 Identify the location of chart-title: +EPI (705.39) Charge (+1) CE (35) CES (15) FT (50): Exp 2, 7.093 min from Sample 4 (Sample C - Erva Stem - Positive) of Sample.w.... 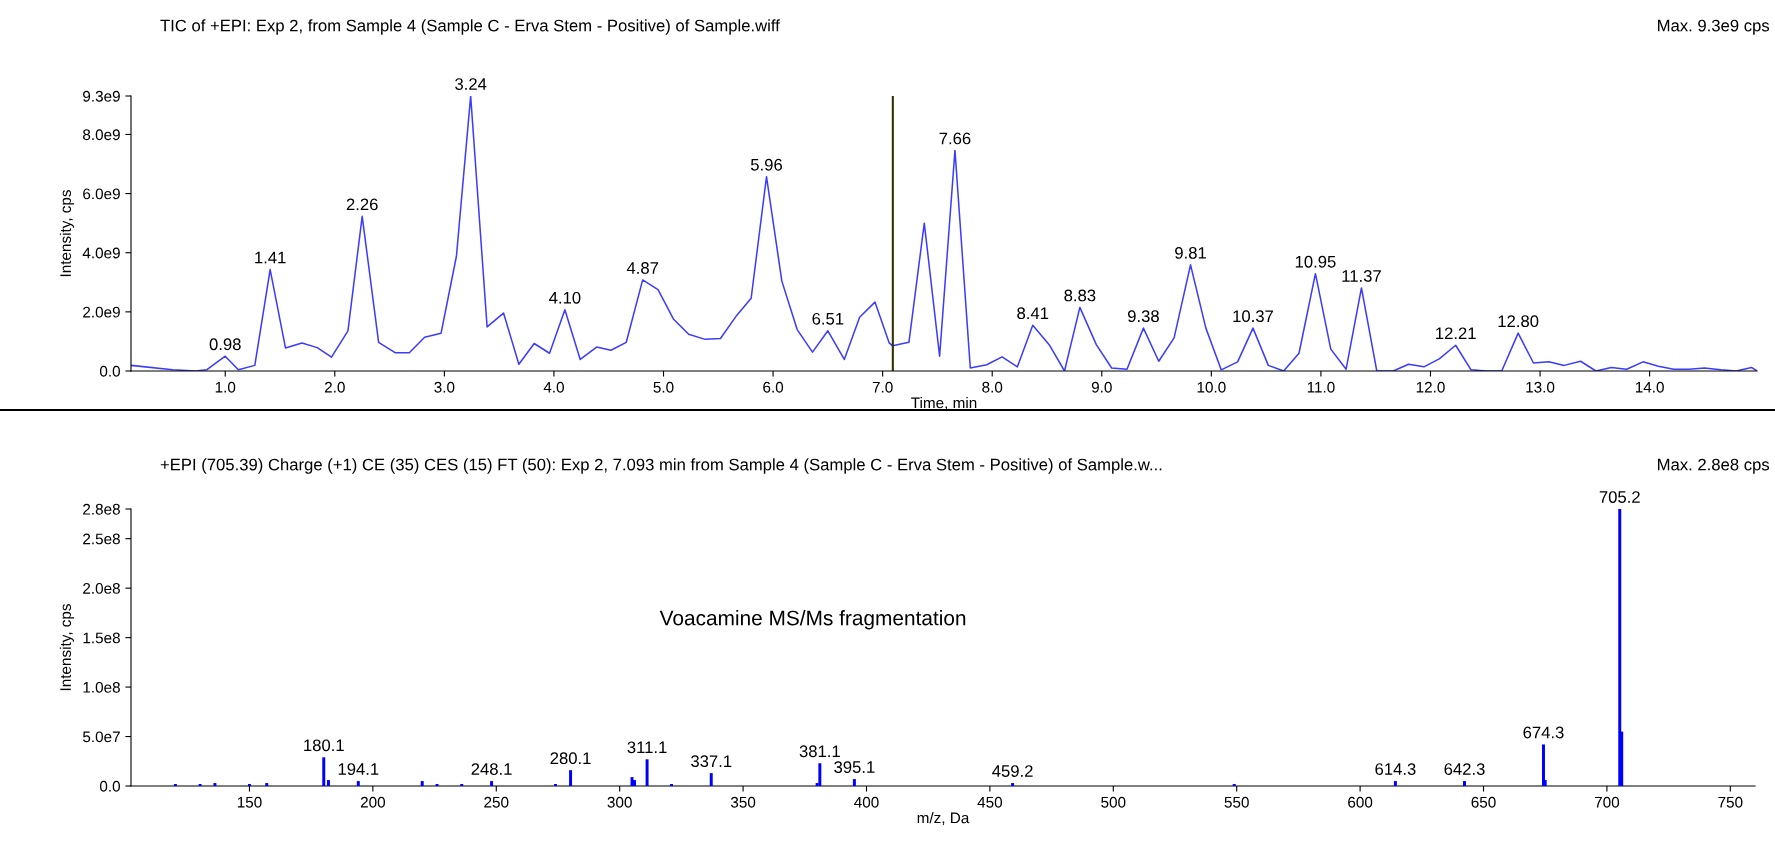
(661, 466).